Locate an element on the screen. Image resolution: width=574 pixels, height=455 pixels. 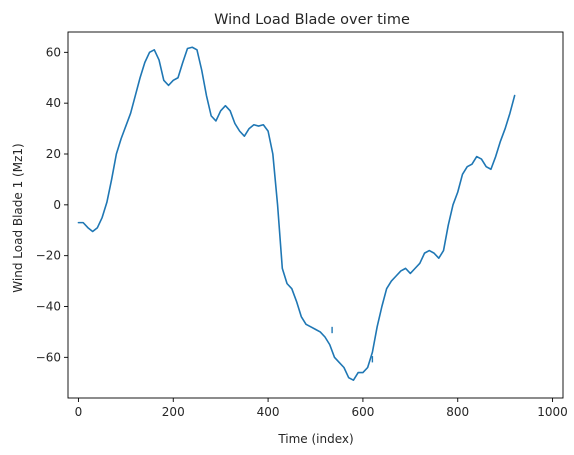
x-tick-label: 1000 is located at coordinates (552, 412).